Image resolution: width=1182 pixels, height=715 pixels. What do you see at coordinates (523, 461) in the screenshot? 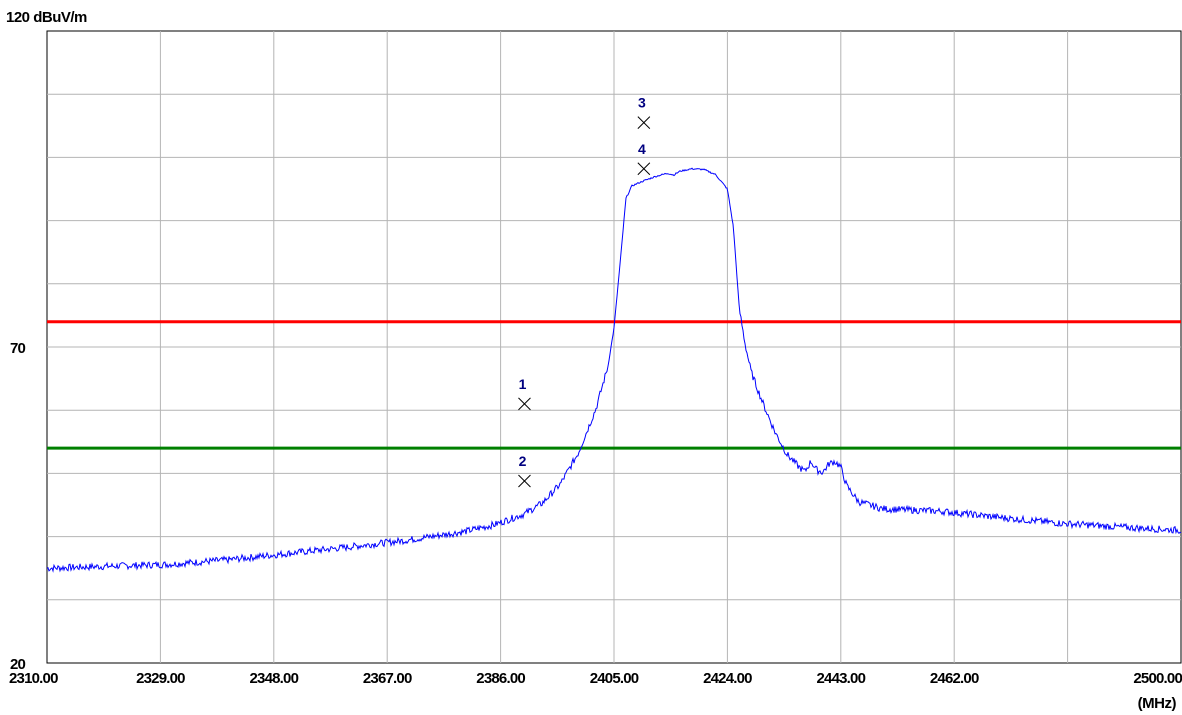
I see `marker-label: 2` at bounding box center [523, 461].